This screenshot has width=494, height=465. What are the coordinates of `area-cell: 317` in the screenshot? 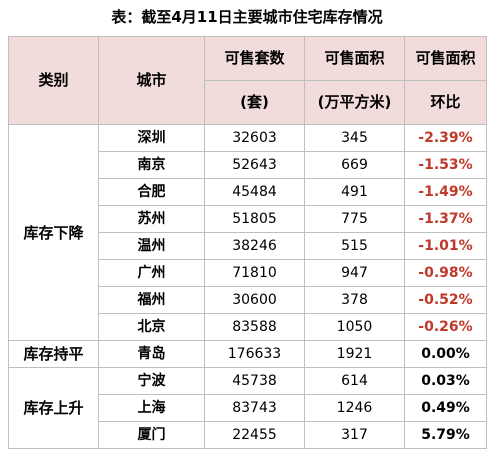 It's located at (354, 435).